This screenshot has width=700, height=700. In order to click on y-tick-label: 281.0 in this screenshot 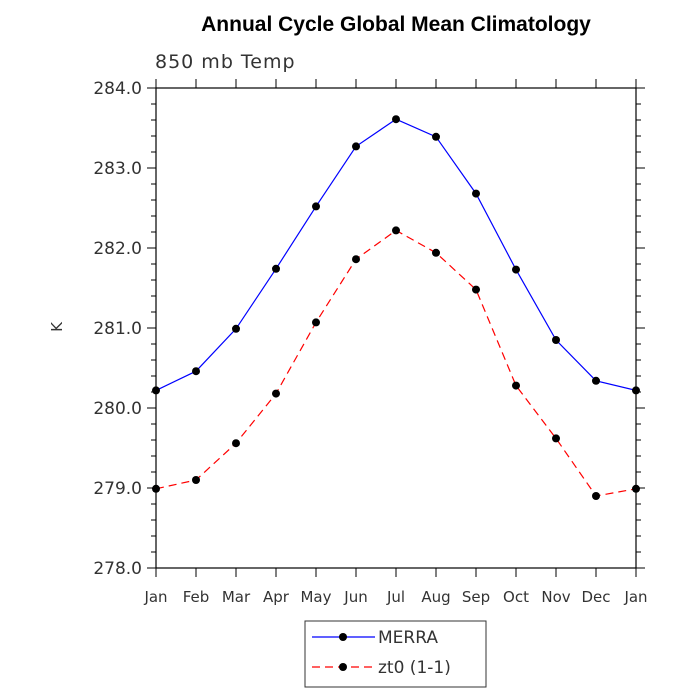, I will do `click(117, 329)`.